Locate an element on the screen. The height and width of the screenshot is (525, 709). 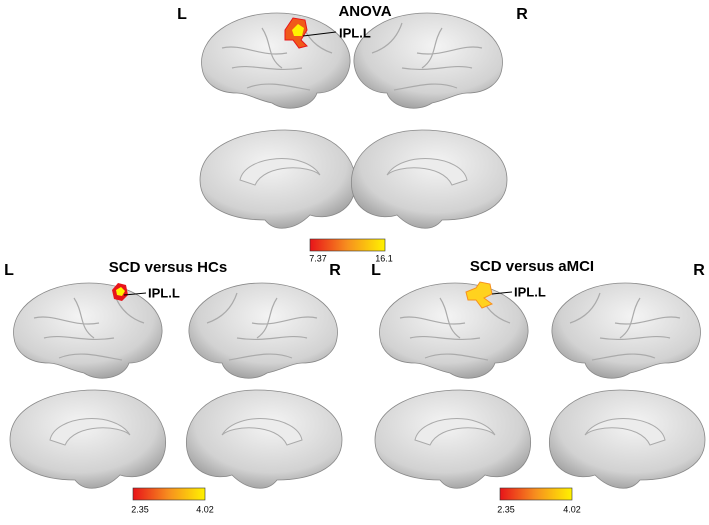
panel-title: SCD versus aMCI is located at coordinates (532, 266).